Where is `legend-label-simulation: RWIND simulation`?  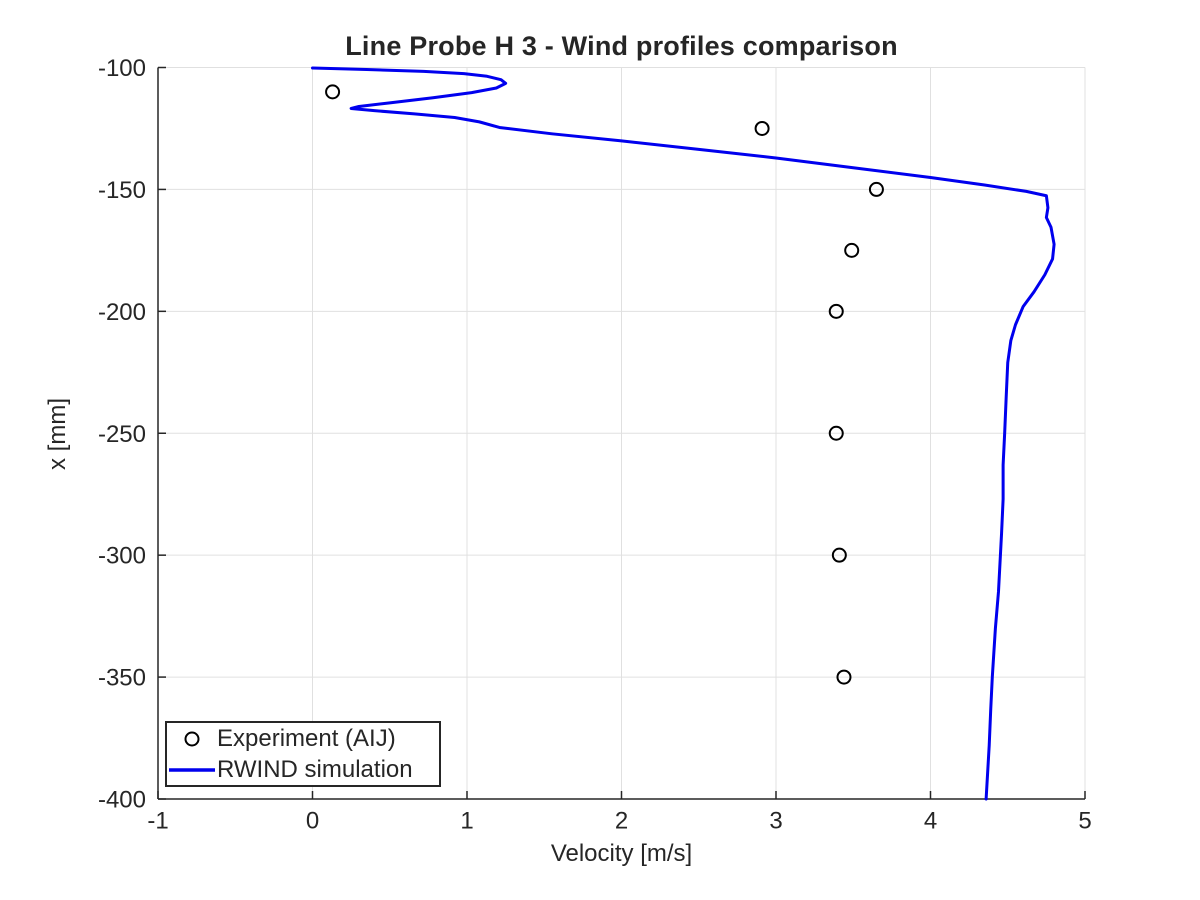 legend-label-simulation: RWIND simulation is located at coordinates (315, 769).